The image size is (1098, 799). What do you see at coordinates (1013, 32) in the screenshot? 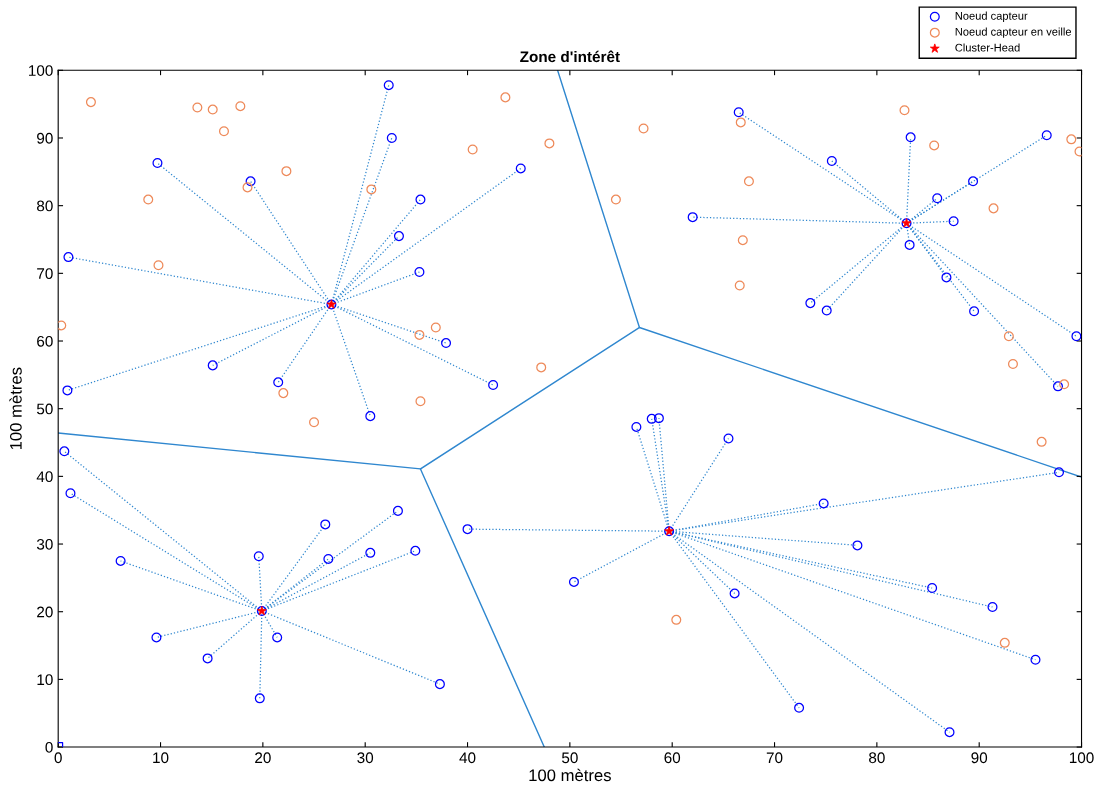
I see `legend-label: Noeud capteur en veille` at bounding box center [1013, 32].